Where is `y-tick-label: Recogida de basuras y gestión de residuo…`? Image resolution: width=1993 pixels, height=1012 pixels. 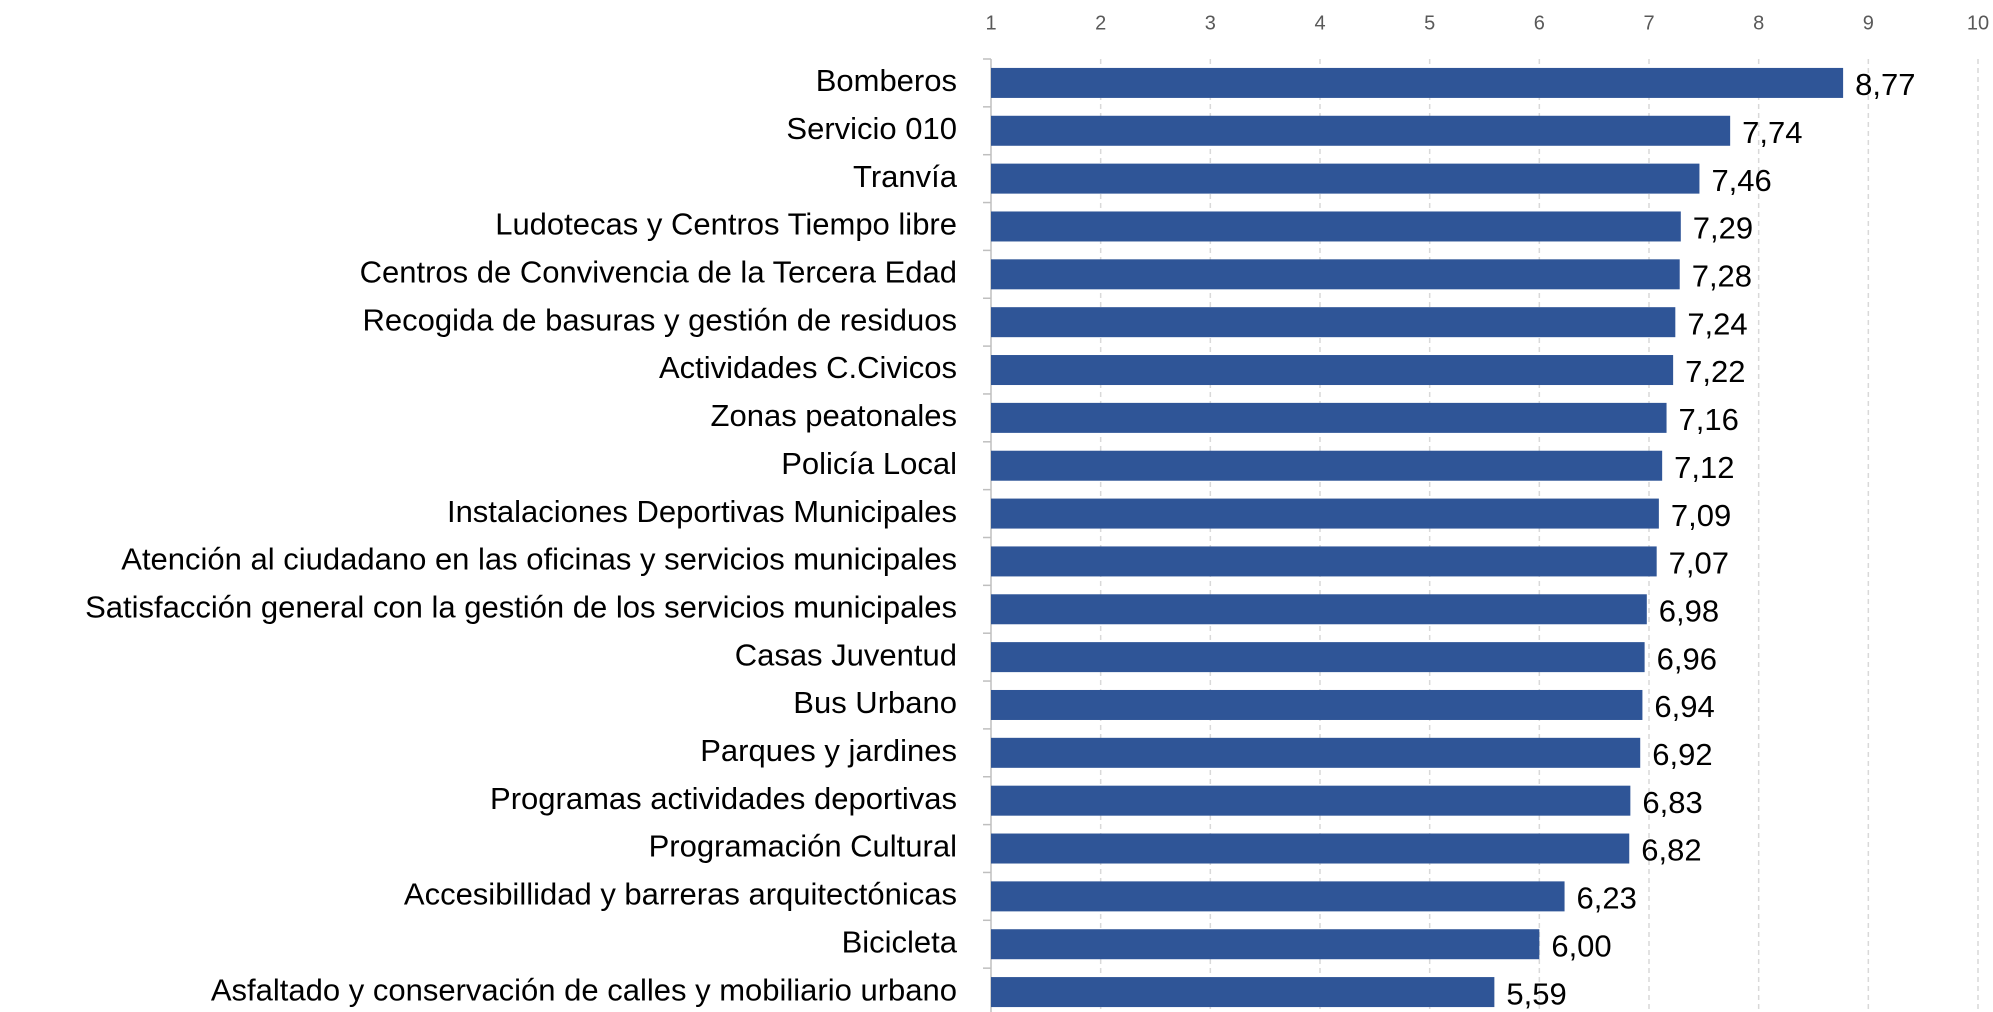 y-tick-label: Recogida de basuras y gestión de residuo… is located at coordinates (659, 319).